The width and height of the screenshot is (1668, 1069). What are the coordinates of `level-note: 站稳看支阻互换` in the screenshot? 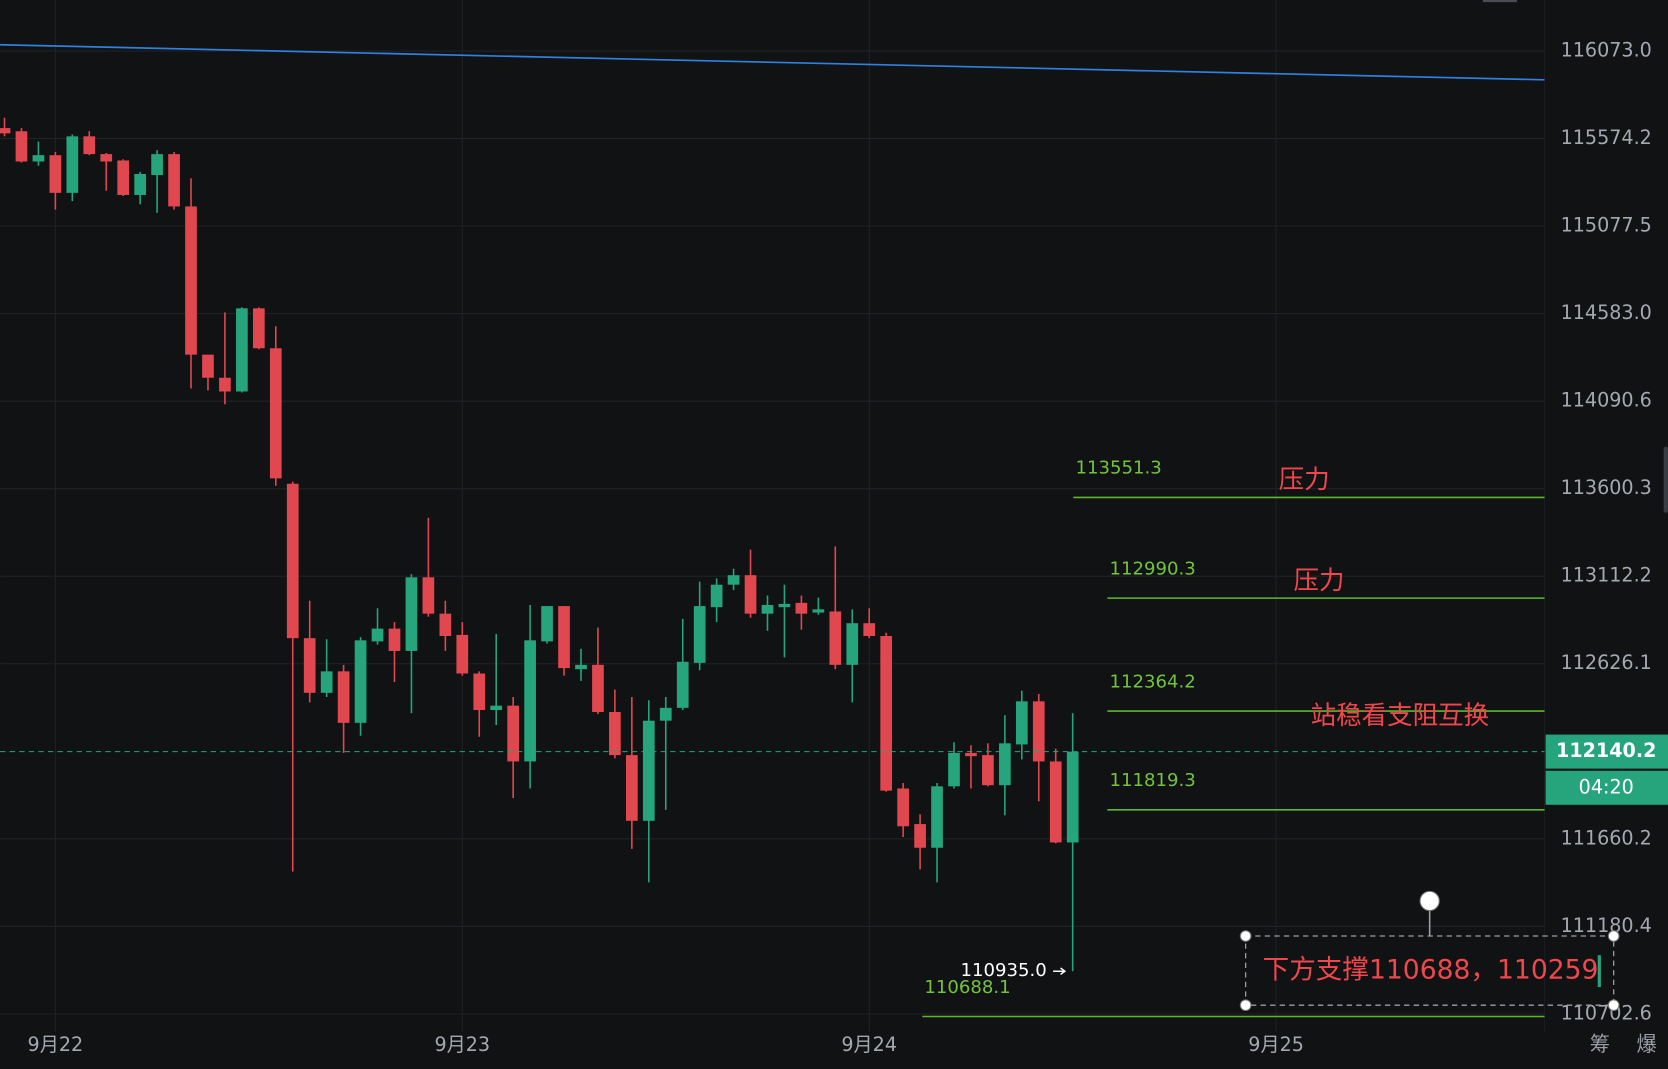 It's located at (1400, 716).